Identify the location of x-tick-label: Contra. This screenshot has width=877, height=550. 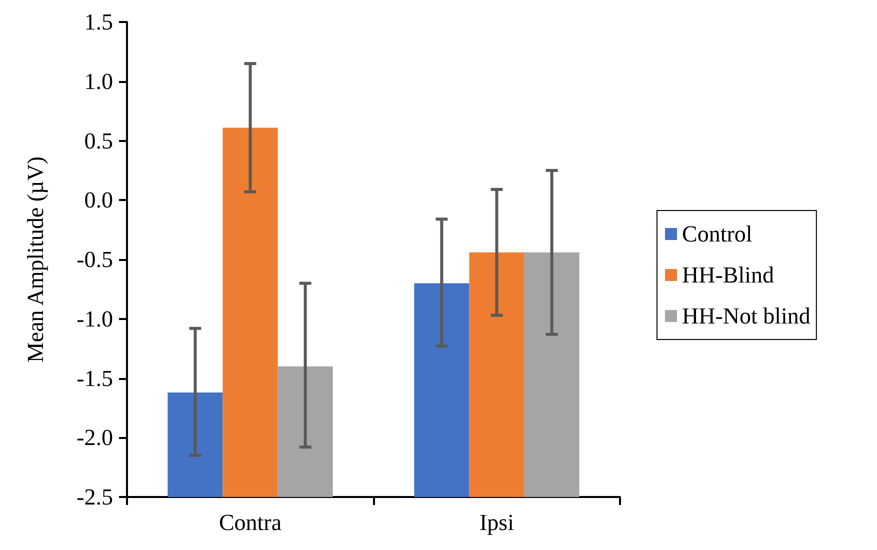
(250, 522).